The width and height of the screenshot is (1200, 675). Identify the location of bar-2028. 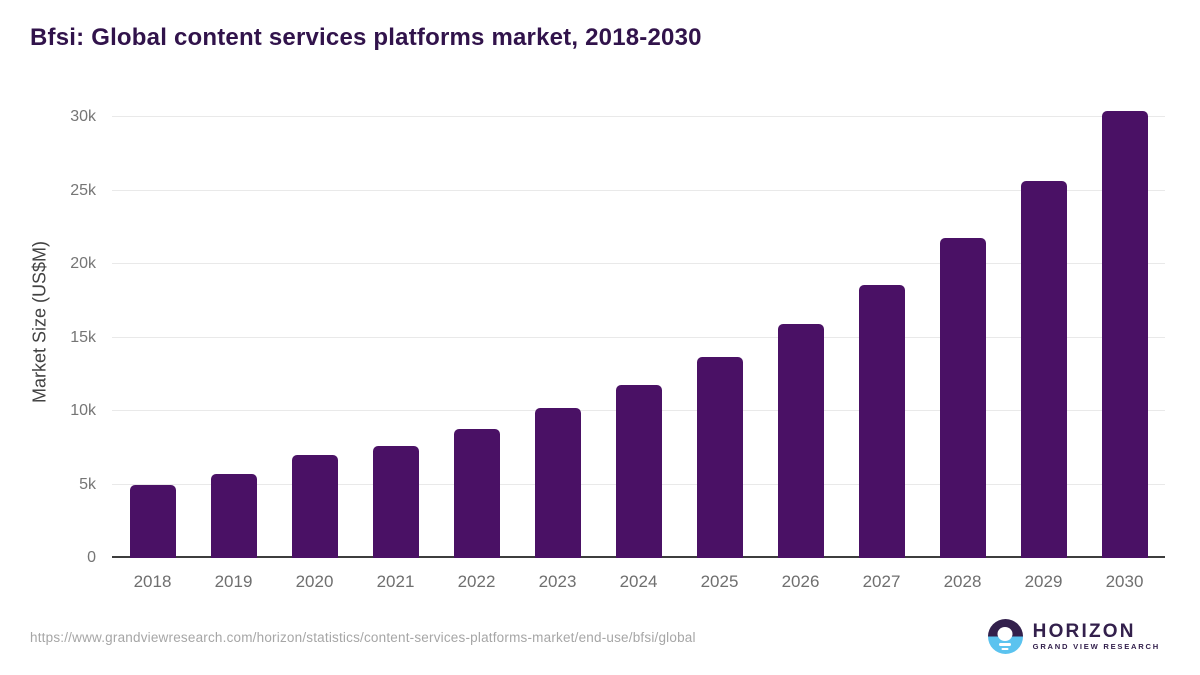
(962, 398).